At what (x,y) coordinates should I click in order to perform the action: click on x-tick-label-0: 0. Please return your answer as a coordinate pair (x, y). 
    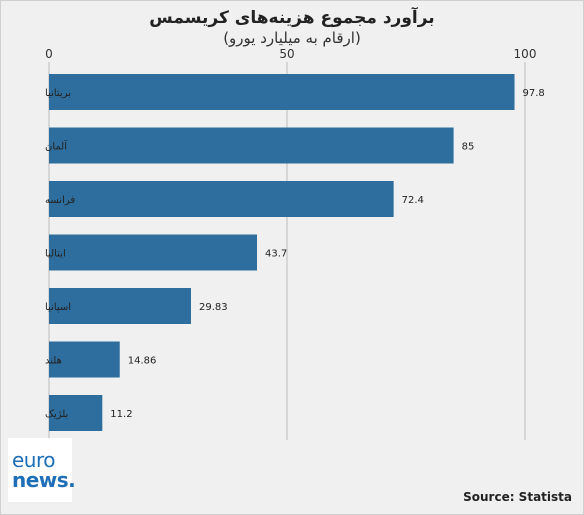
    Looking at the image, I should click on (49, 54).